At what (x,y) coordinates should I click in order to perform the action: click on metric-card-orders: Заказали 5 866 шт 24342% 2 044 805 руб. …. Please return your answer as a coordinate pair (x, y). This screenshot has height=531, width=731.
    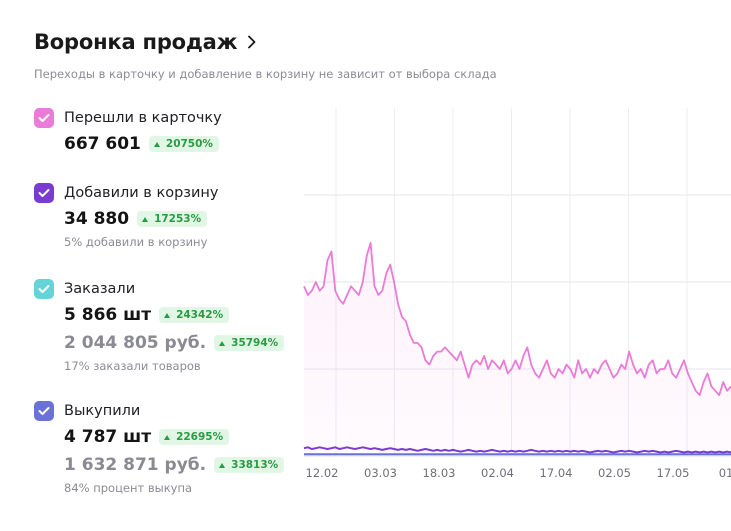
    Looking at the image, I should click on (164, 326).